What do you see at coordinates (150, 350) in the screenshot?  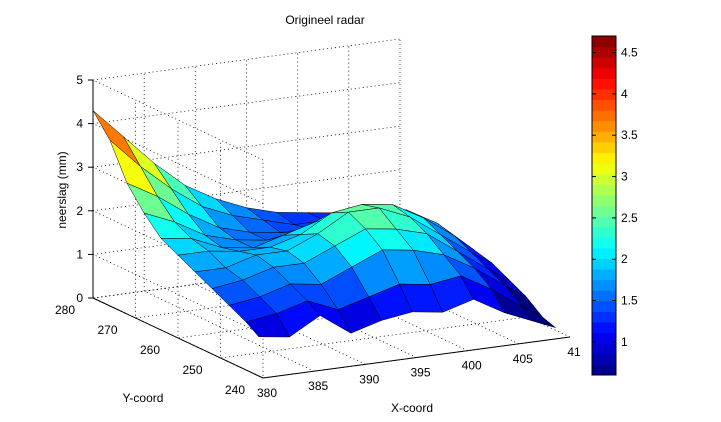 I see `y-tick-label: 260` at bounding box center [150, 350].